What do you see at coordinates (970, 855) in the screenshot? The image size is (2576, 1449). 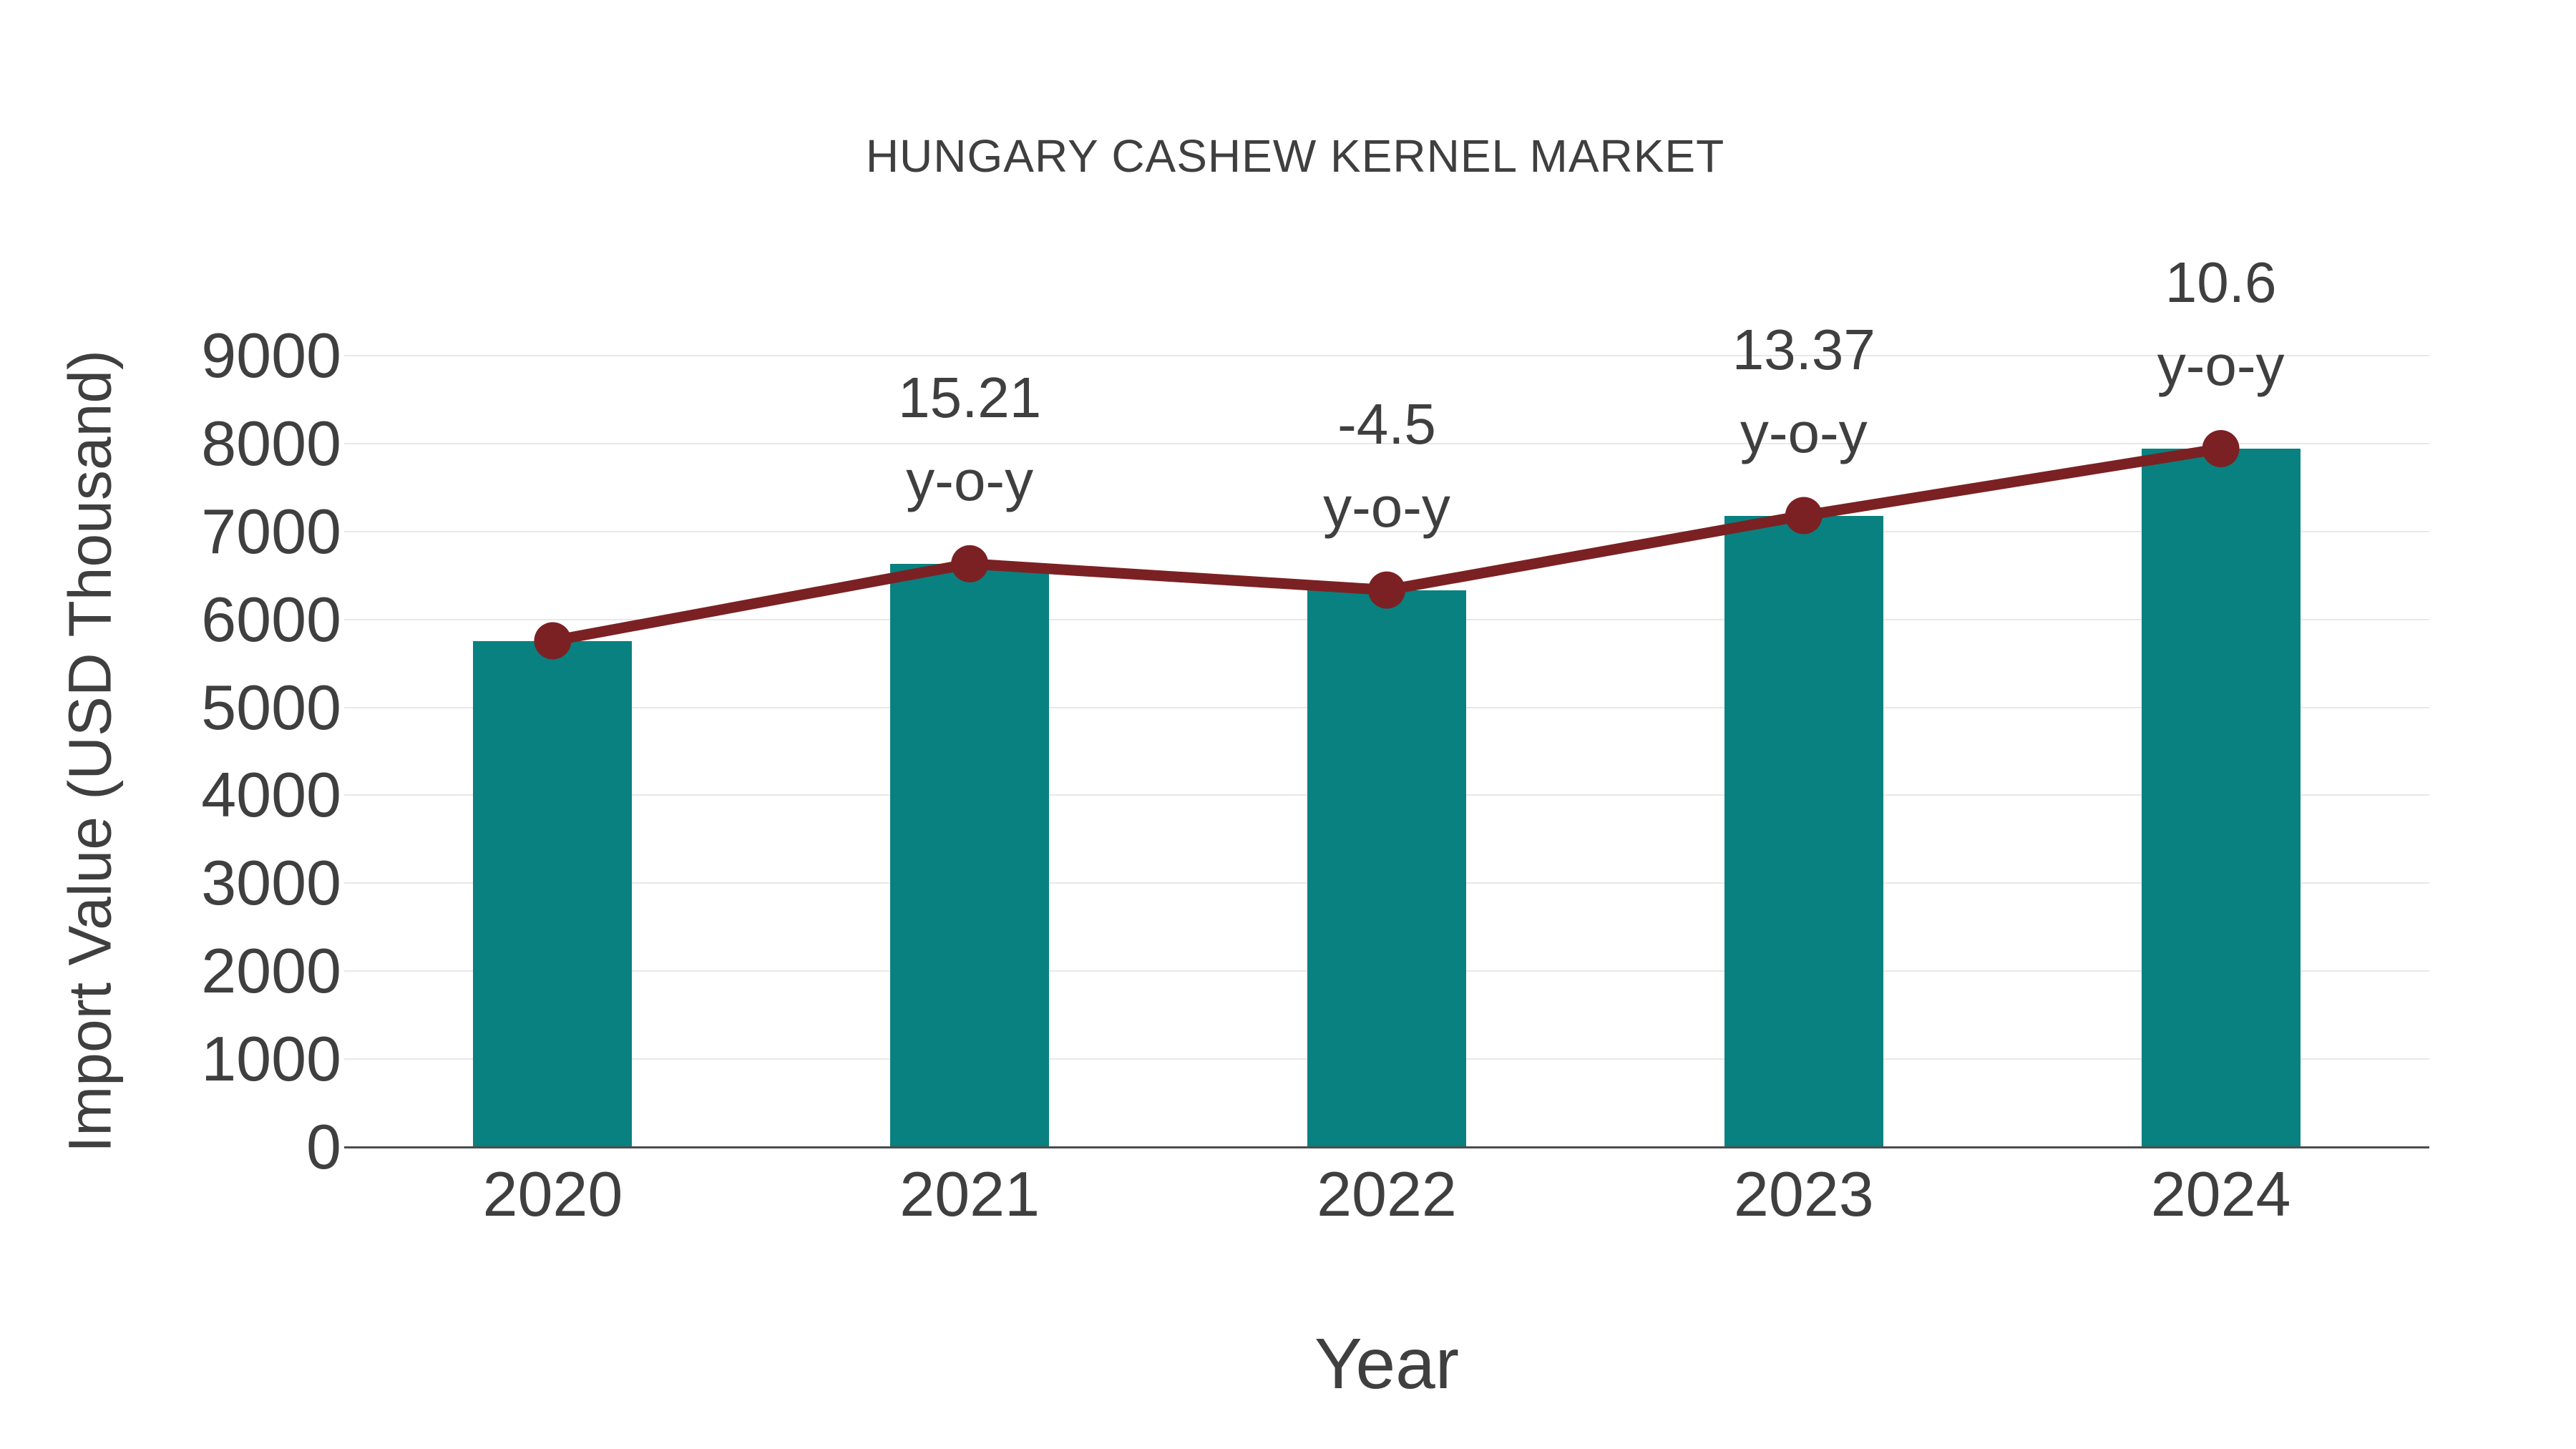 I see `bar-2021` at bounding box center [970, 855].